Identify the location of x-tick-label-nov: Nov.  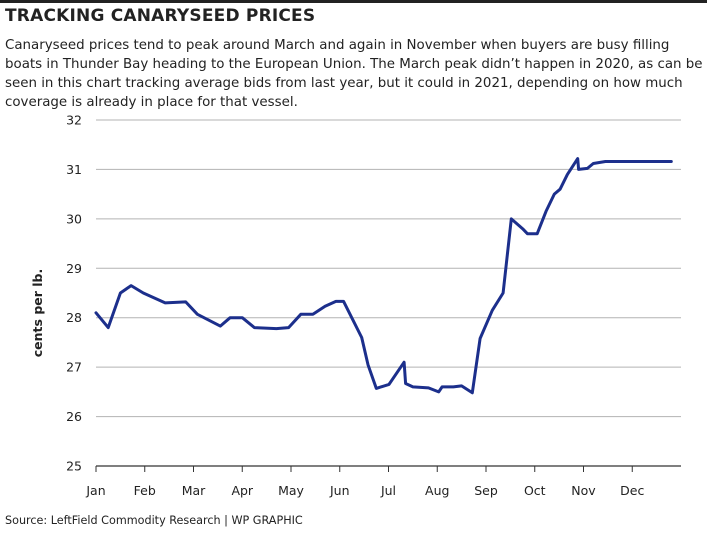
(583, 490).